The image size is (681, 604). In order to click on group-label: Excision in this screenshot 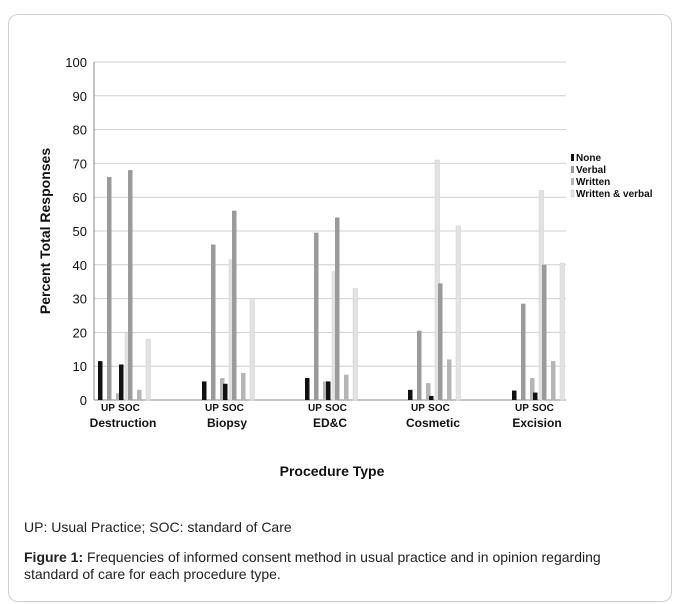, I will do `click(536, 423)`.